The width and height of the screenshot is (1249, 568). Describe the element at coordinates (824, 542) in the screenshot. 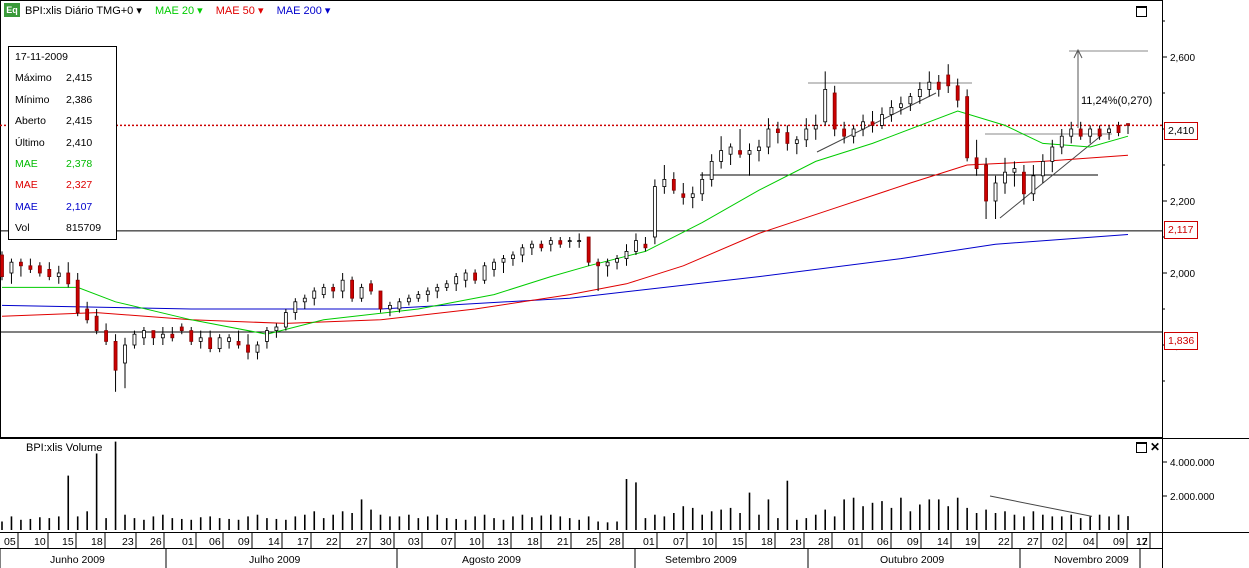

I see `date-axis-day-label: 28` at that location.